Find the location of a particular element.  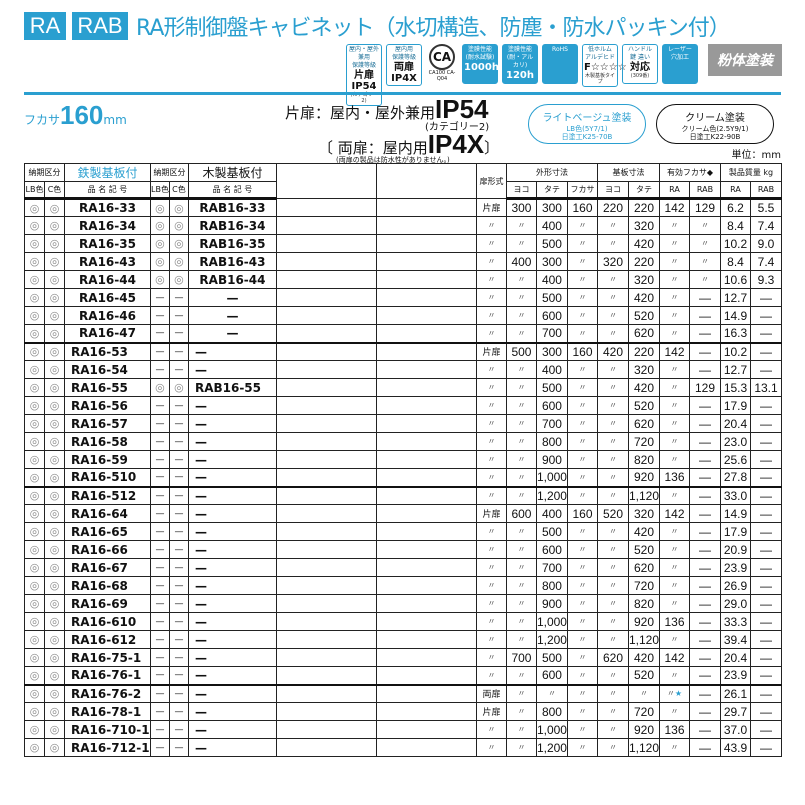

cell-steel-code: RA16-53 is located at coordinates (107, 351).